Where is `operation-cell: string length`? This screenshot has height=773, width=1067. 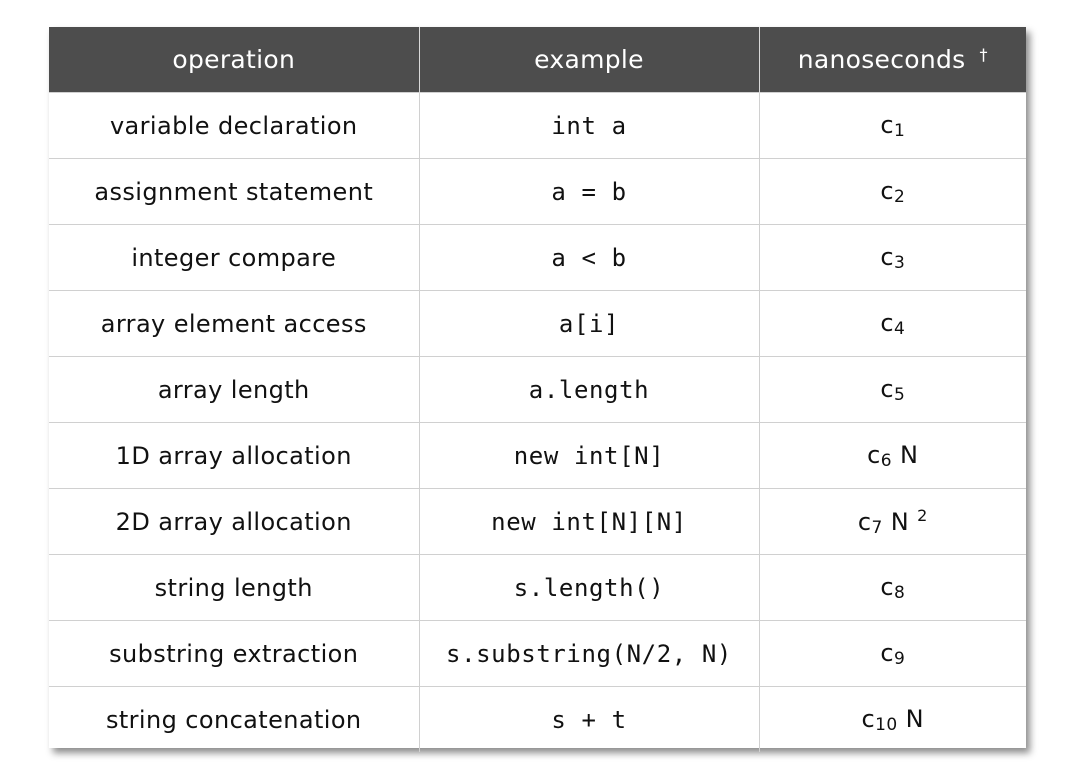
operation-cell: string length is located at coordinates (234, 587).